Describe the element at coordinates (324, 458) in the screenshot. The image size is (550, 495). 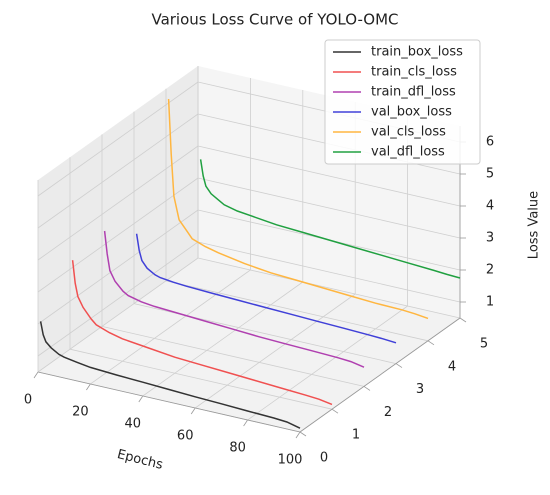
I see `y-tick-label: 0` at that location.